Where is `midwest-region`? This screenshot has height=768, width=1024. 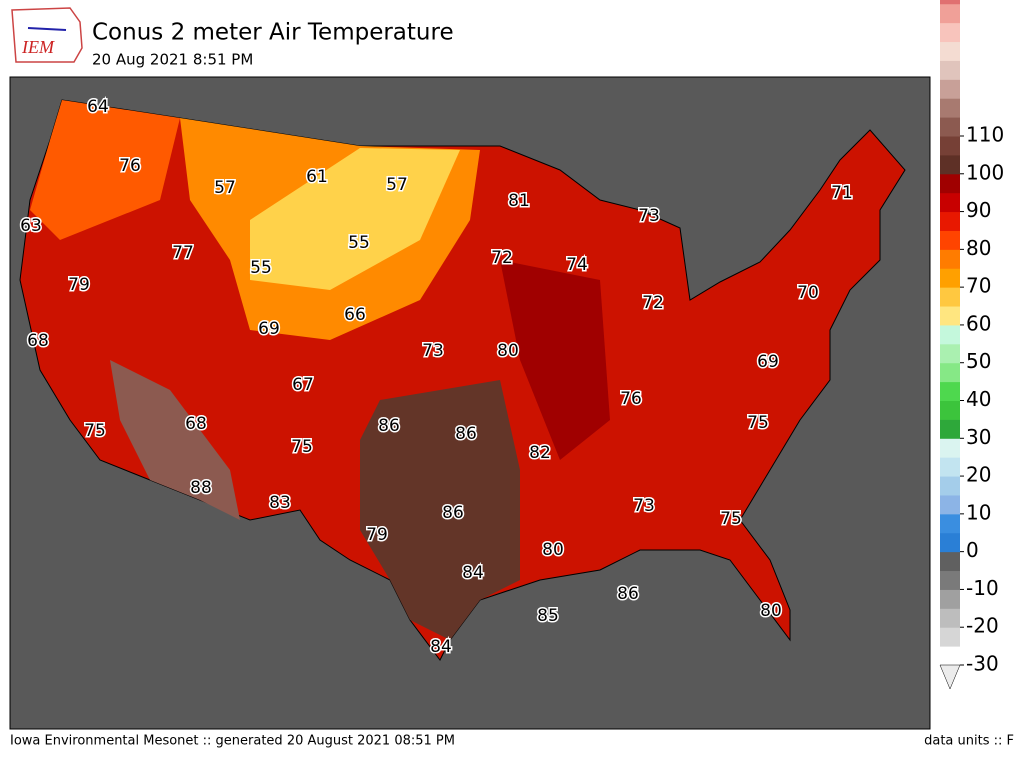 midwest-region is located at coordinates (555, 360).